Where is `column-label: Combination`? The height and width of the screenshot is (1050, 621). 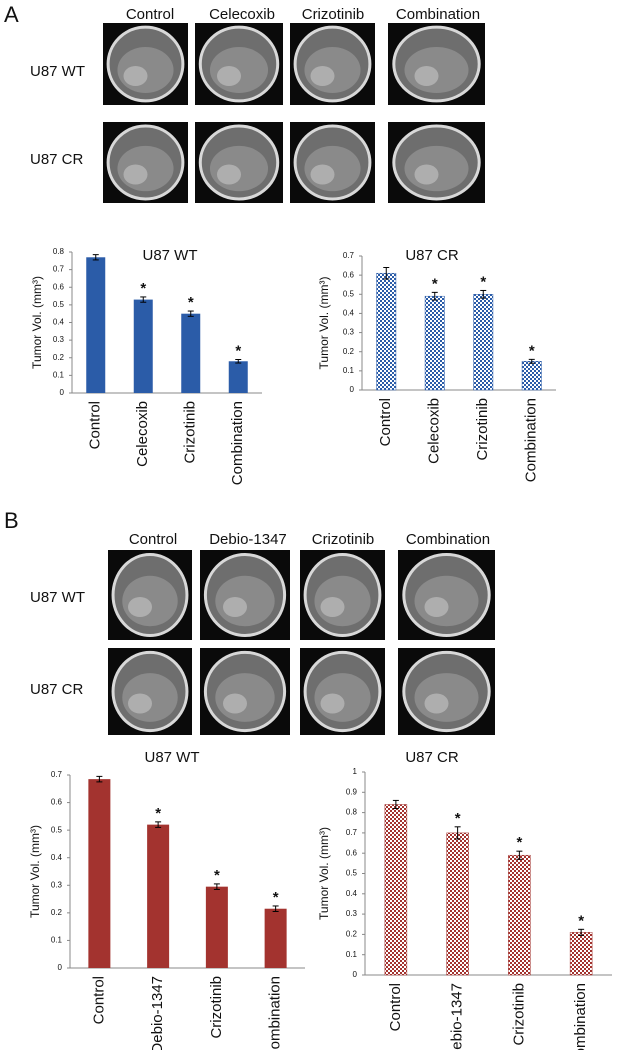 column-label: Combination is located at coordinates (448, 539).